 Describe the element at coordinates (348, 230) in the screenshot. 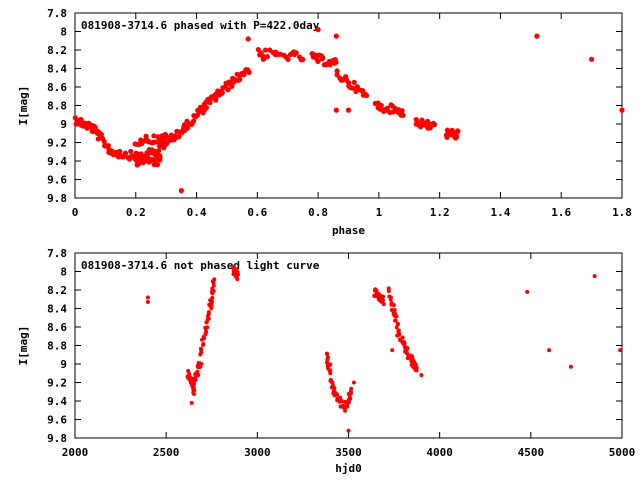

I see `x-axis-label: phase` at that location.